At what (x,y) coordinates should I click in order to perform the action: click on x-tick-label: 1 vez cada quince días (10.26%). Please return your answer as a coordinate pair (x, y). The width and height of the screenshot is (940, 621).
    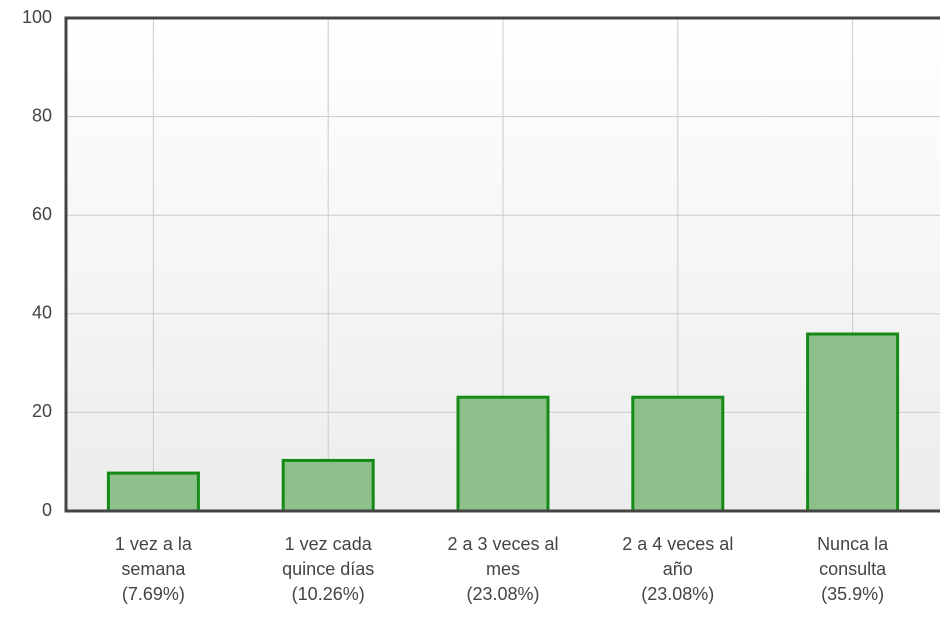
    Looking at the image, I should click on (328, 569).